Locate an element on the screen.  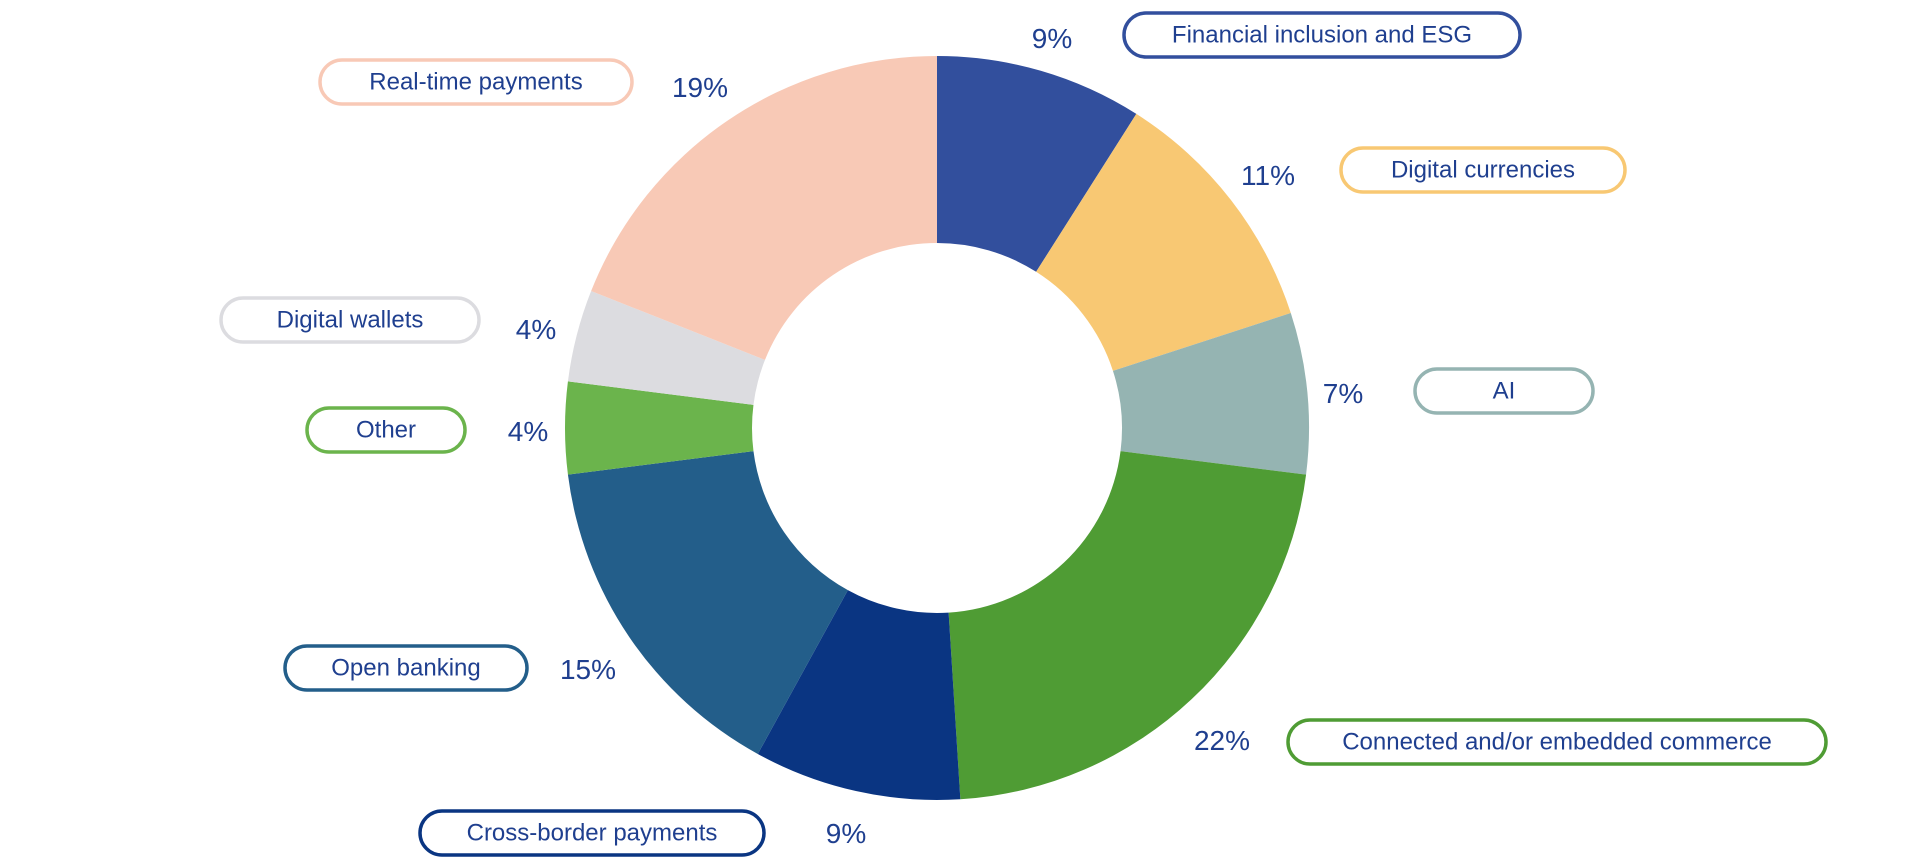
slice-digital-currencies is located at coordinates (1163, 242).